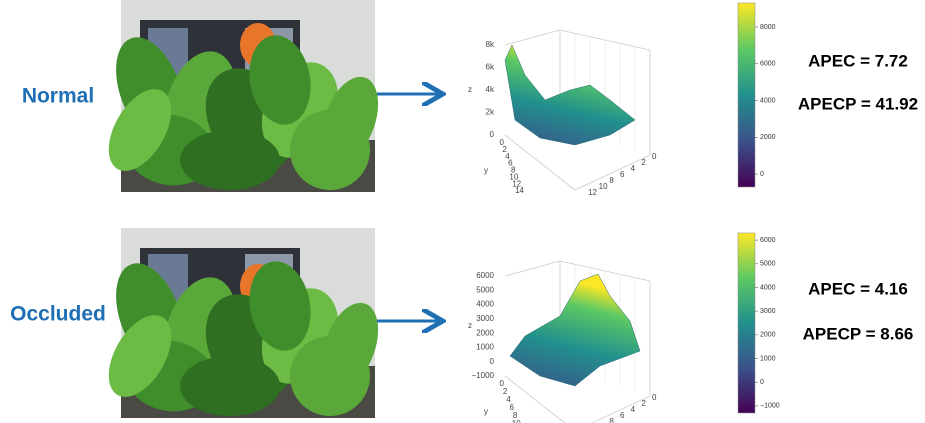 The height and width of the screenshot is (423, 925). Describe the element at coordinates (485, 318) in the screenshot. I see `z-tick-label: 3000` at that location.